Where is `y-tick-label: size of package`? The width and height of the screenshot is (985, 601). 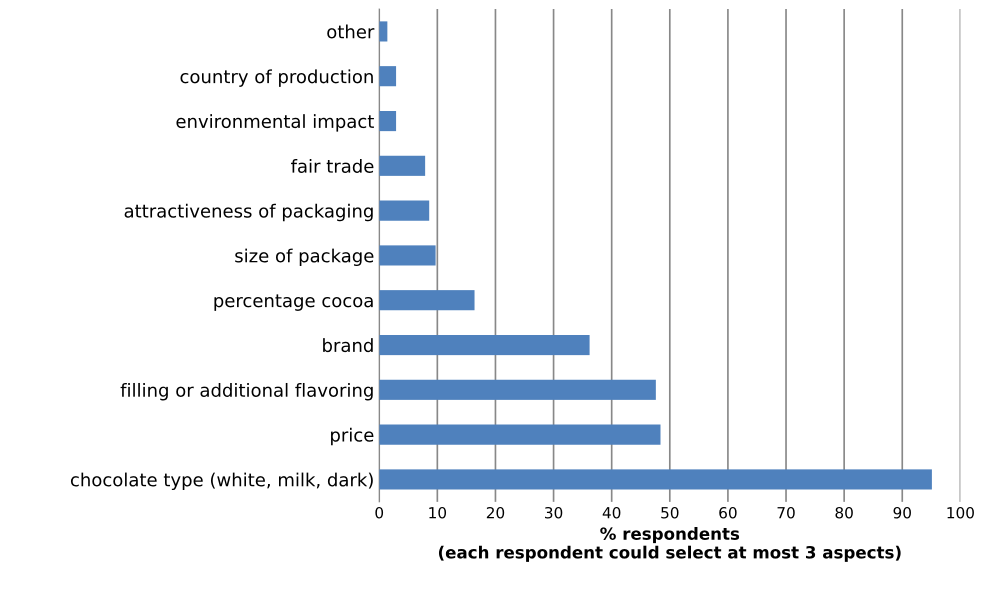 y-tick-label: size of package is located at coordinates (304, 257).